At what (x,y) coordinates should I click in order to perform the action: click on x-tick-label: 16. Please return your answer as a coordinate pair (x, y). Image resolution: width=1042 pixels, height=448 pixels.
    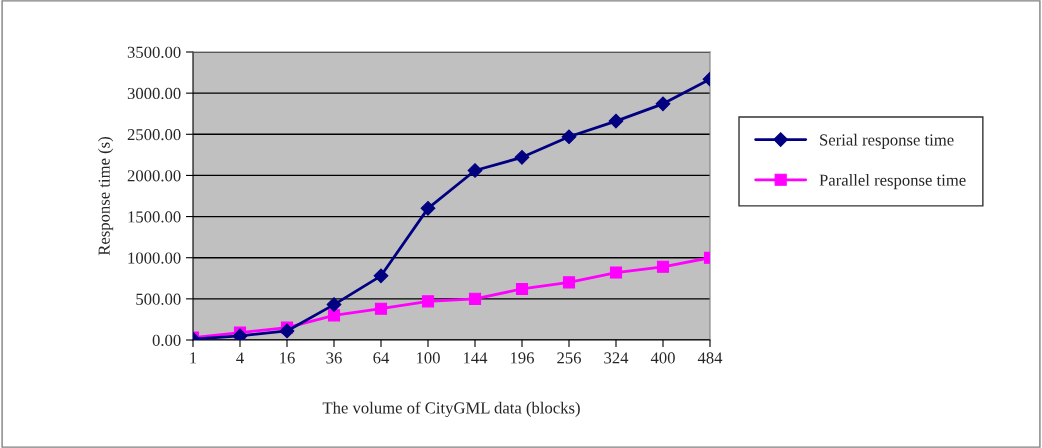
    Looking at the image, I should click on (287, 358).